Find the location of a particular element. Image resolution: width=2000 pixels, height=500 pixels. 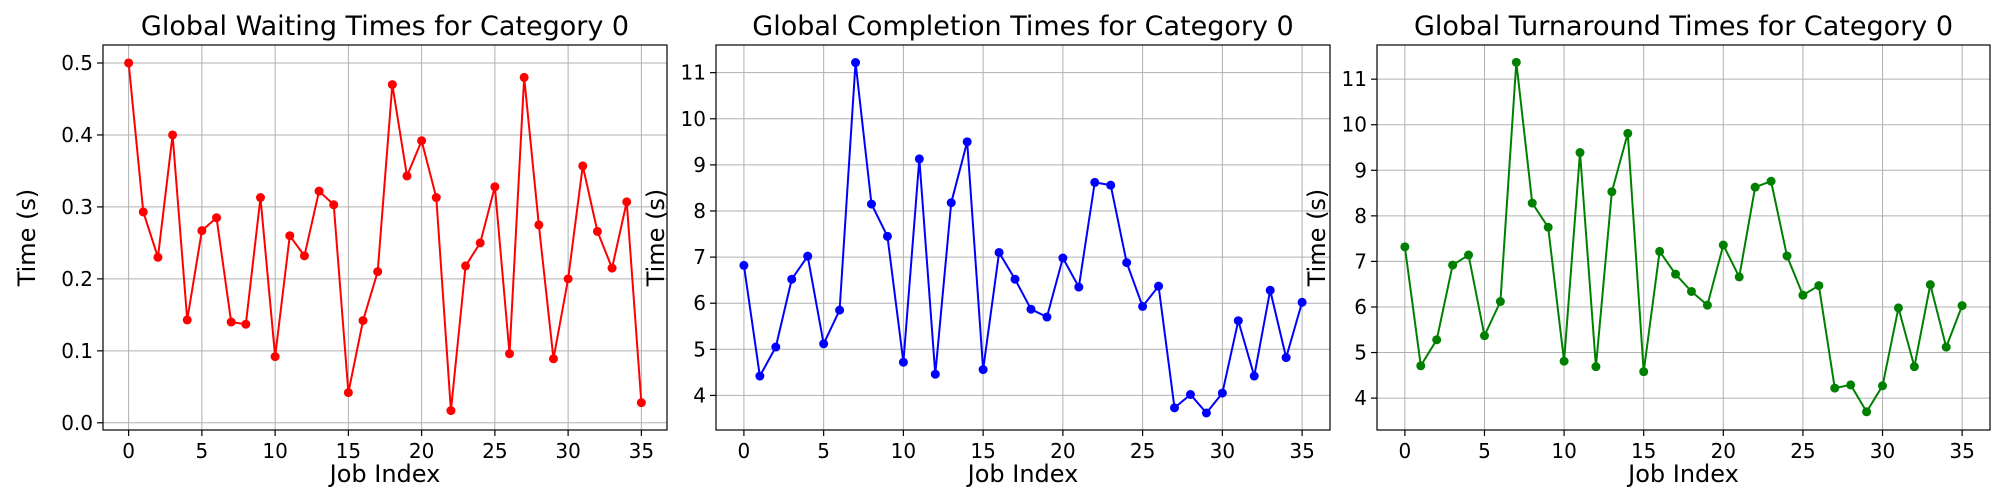

completion-y-tick-label: 9 is located at coordinates (699, 165).